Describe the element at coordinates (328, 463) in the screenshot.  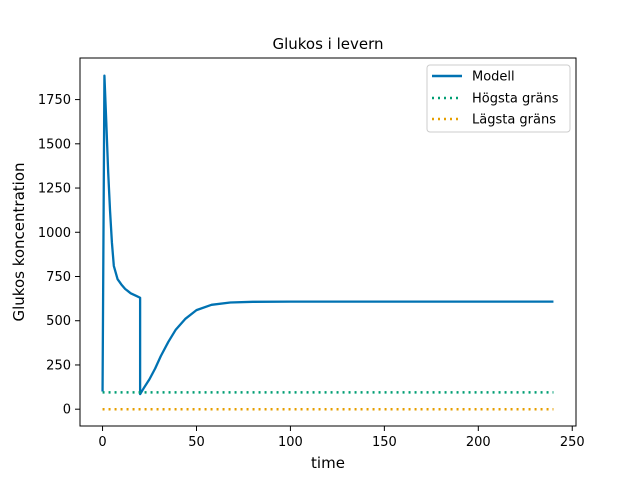
I see `x-axis-label: time` at that location.